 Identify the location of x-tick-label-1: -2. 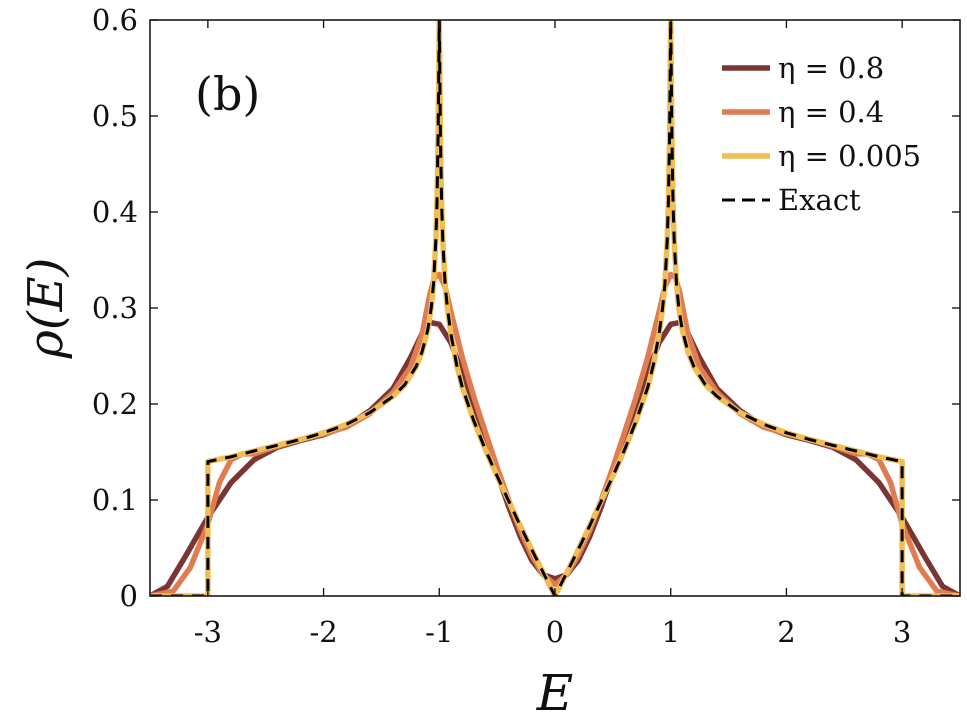
(323, 632).